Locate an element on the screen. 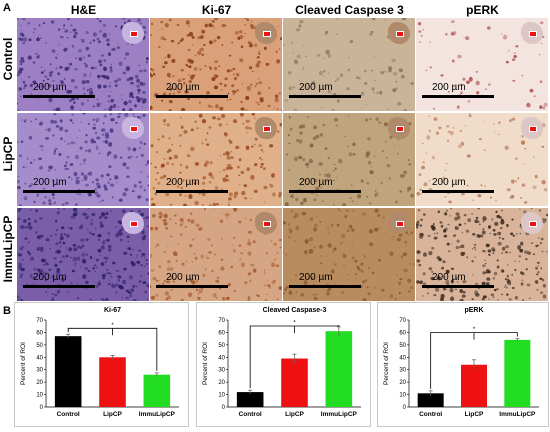 The height and width of the screenshot is (432, 550). significance-bracket is located at coordinates (474, 360).